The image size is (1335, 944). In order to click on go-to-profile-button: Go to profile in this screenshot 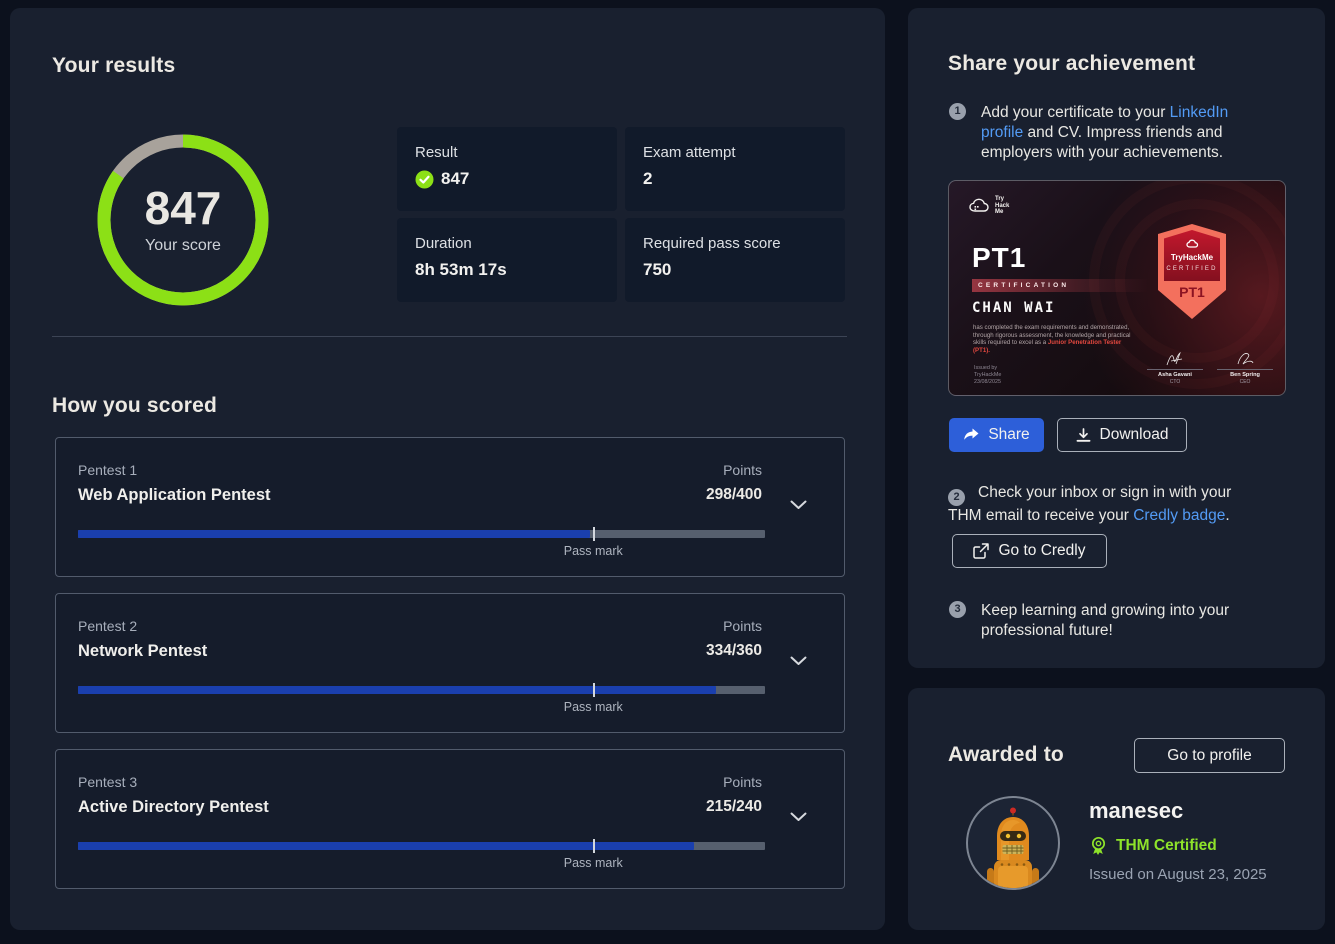, I will do `click(1209, 755)`.